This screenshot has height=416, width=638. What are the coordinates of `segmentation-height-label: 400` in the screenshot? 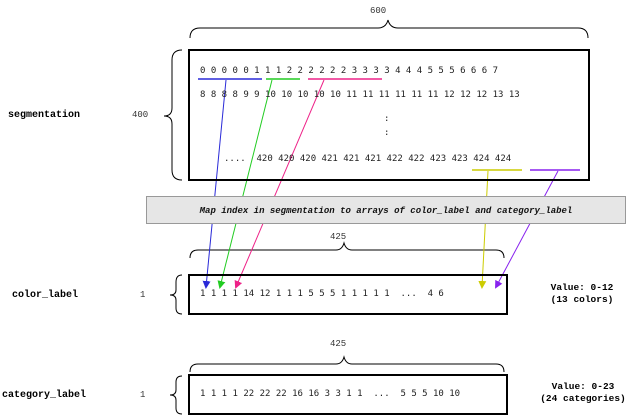 It's located at (140, 115).